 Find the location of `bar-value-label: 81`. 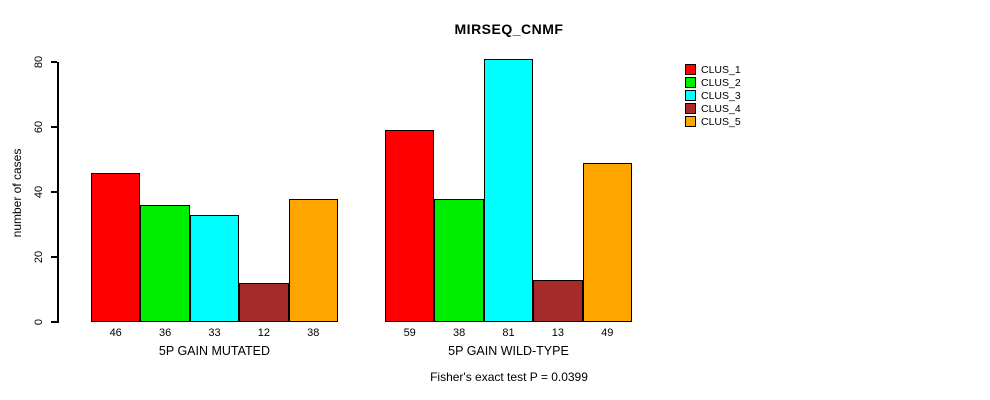

bar-value-label: 81 is located at coordinates (508, 333).